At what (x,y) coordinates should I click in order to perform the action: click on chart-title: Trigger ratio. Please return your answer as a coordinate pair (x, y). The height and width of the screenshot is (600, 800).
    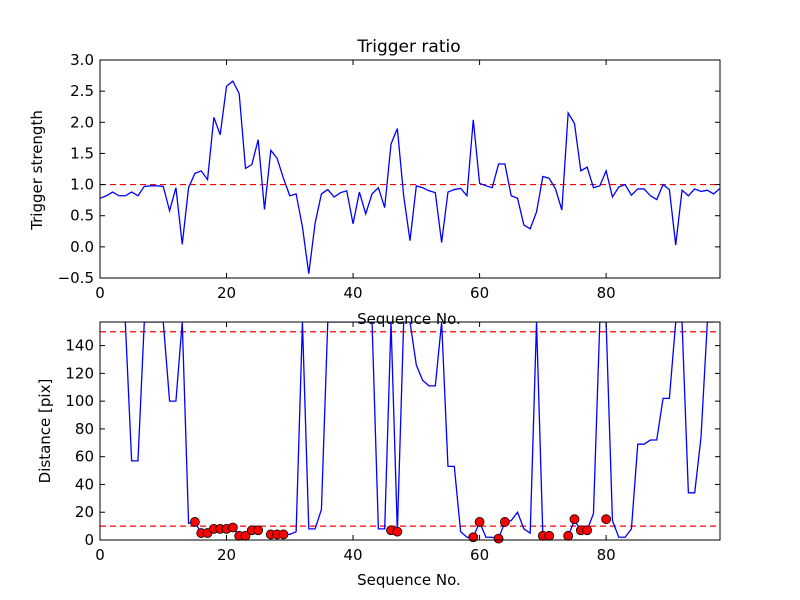
    Looking at the image, I should click on (408, 47).